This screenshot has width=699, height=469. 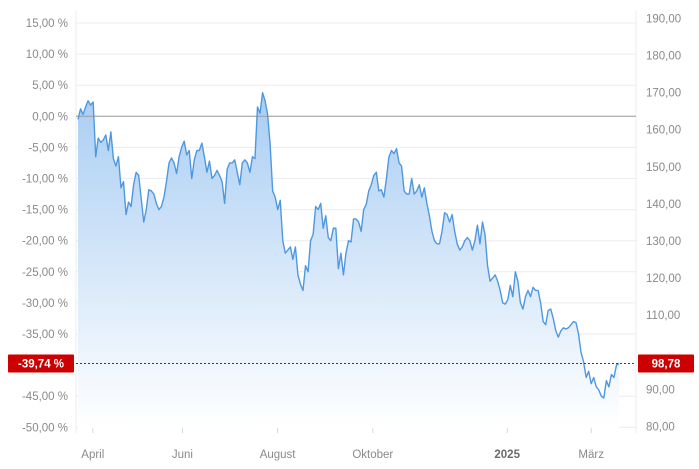 I want to click on current-value-badge: 98,78, so click(x=666, y=363).